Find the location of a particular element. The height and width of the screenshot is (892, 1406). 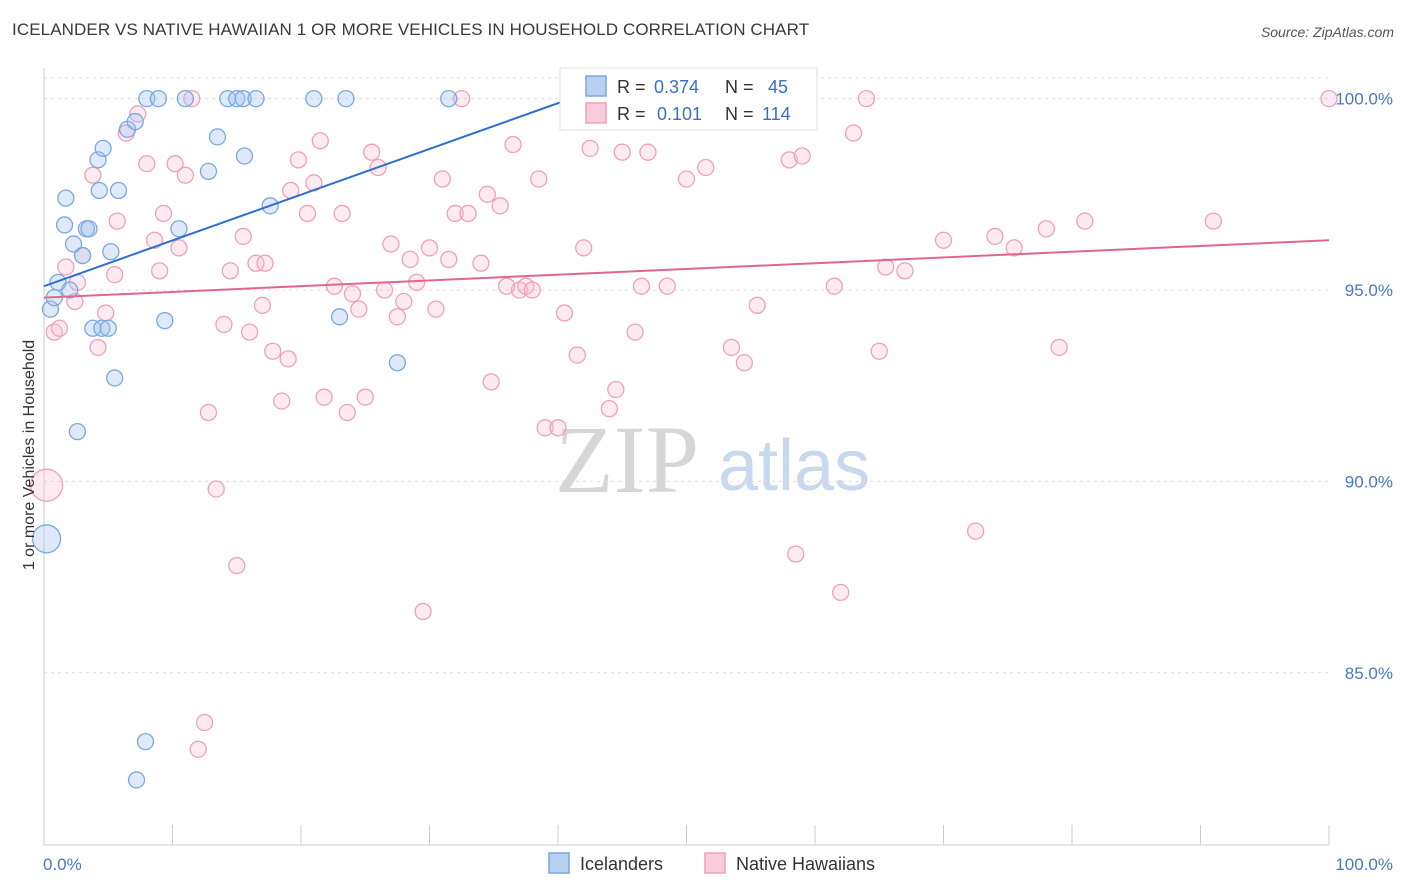

x-tick-label-0: 0.0% is located at coordinates (62, 864).